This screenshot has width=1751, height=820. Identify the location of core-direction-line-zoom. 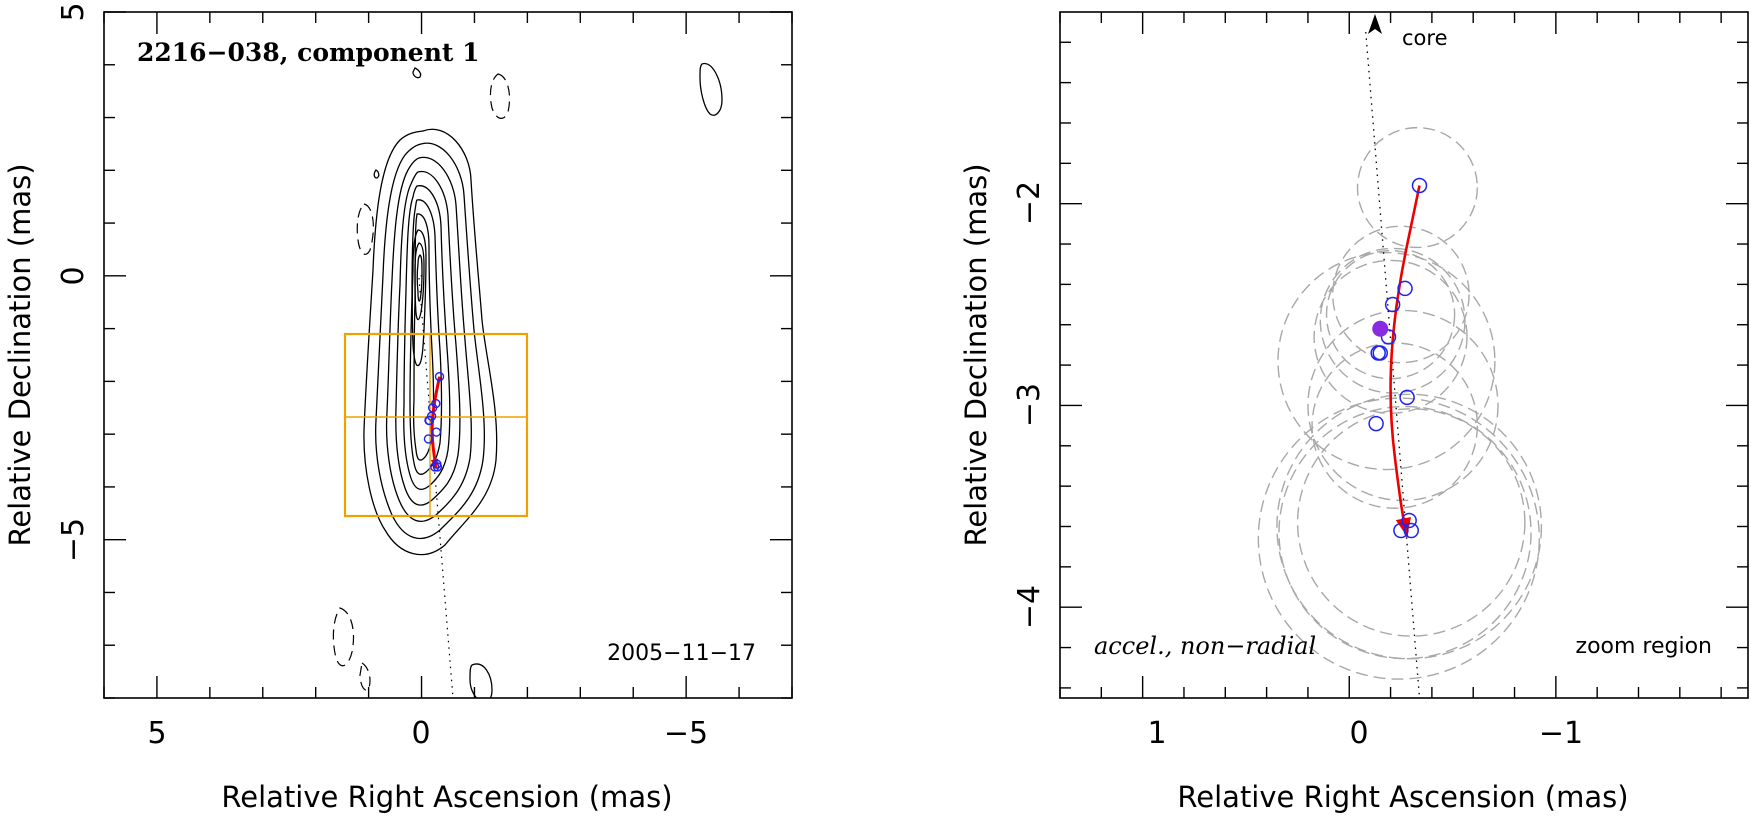
(1393, 365).